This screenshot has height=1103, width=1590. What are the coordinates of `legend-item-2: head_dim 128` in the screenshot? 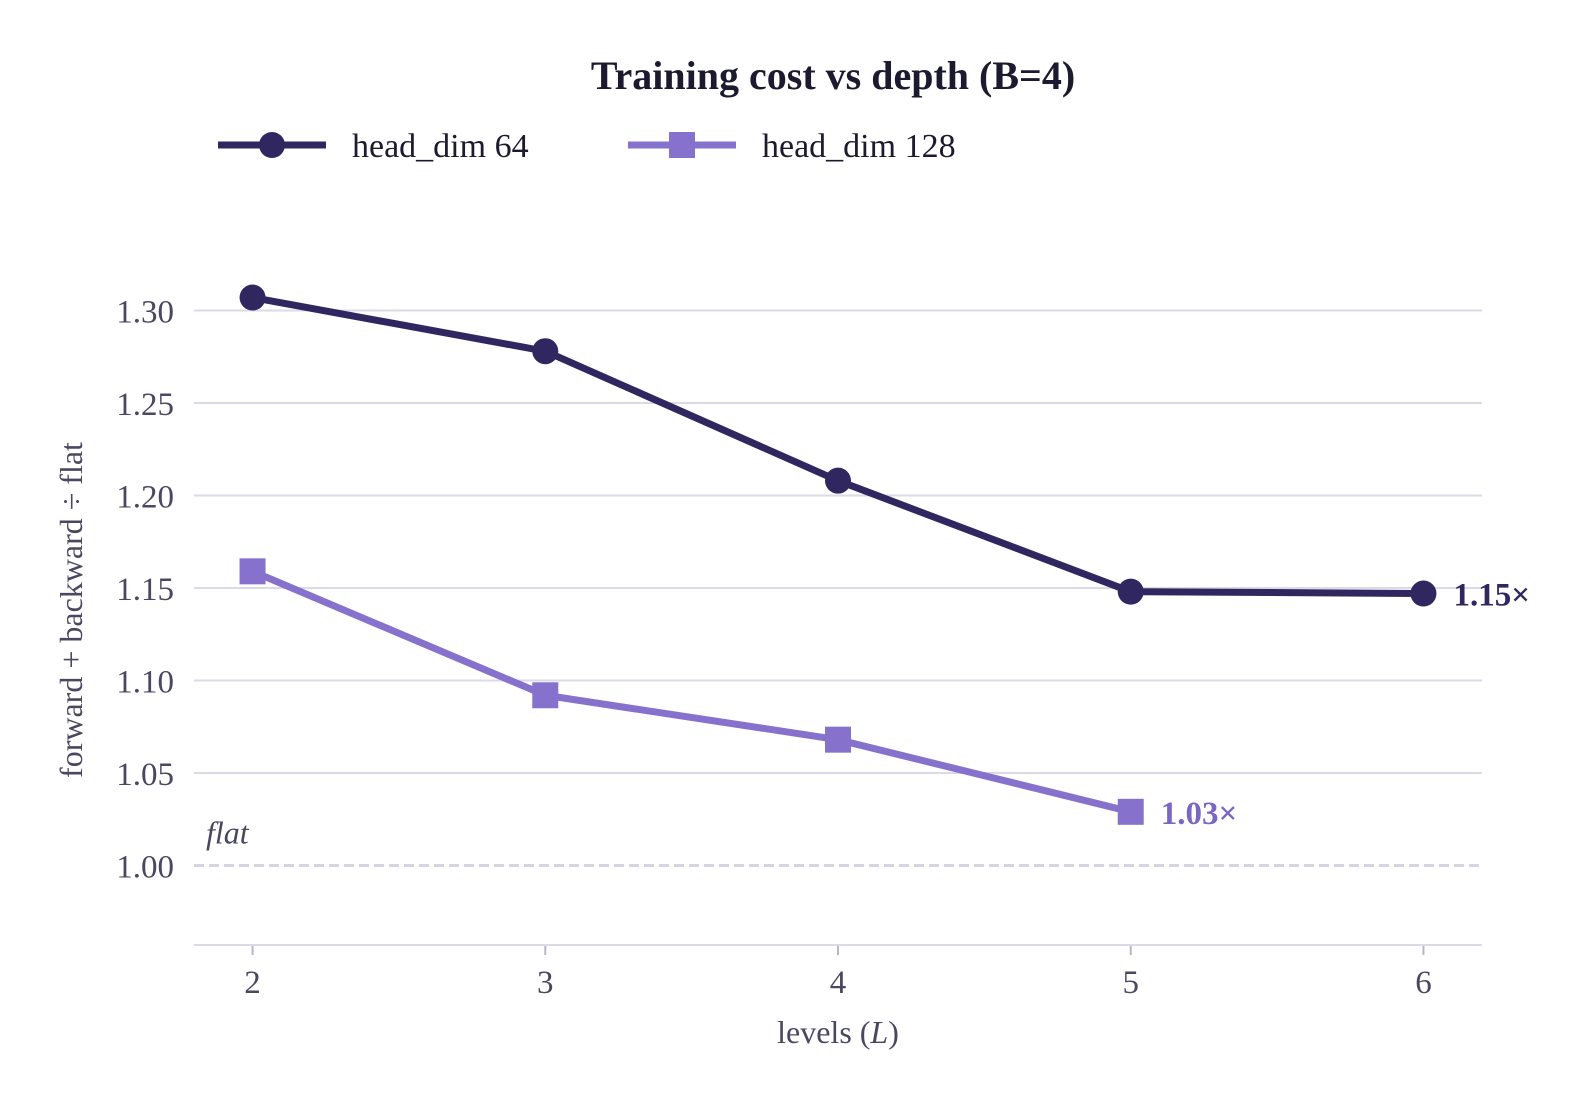 It's located at (792, 146).